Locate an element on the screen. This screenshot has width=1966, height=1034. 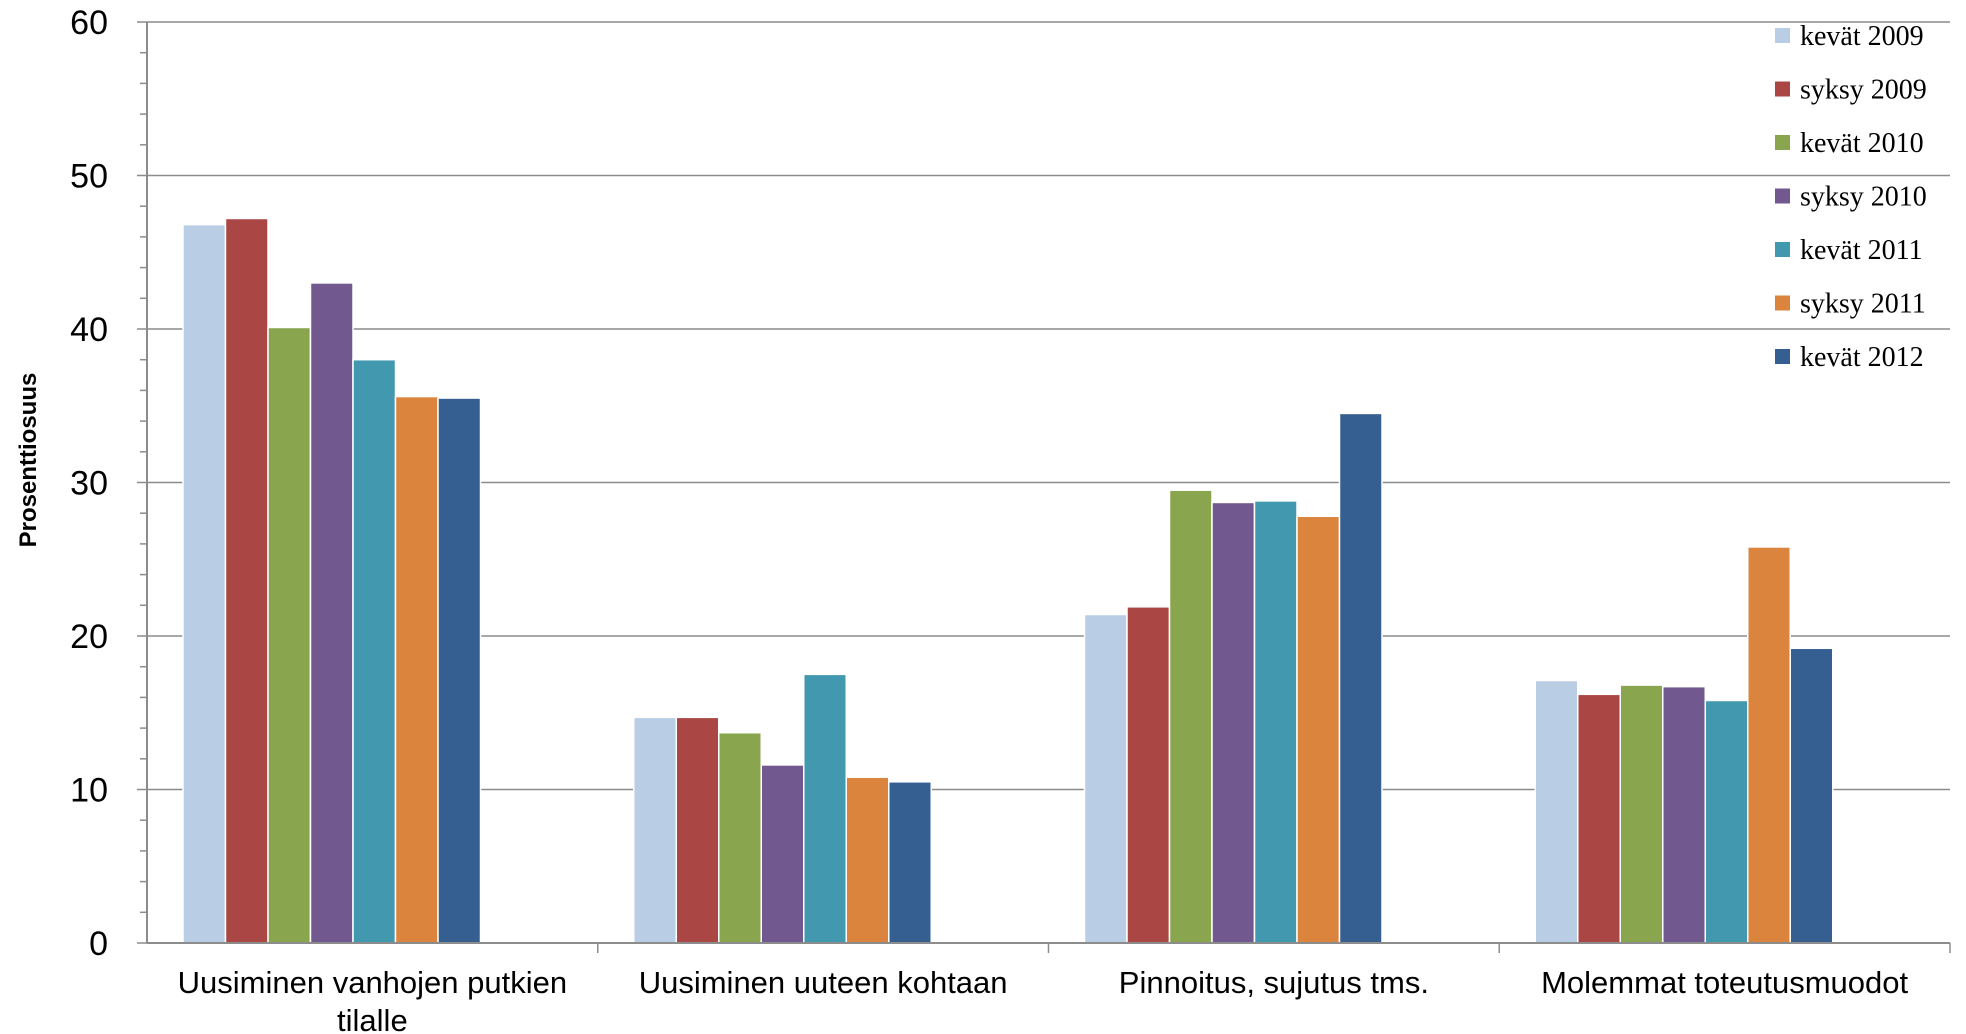
bar-kevät-2010-cat-1 is located at coordinates (740, 837).